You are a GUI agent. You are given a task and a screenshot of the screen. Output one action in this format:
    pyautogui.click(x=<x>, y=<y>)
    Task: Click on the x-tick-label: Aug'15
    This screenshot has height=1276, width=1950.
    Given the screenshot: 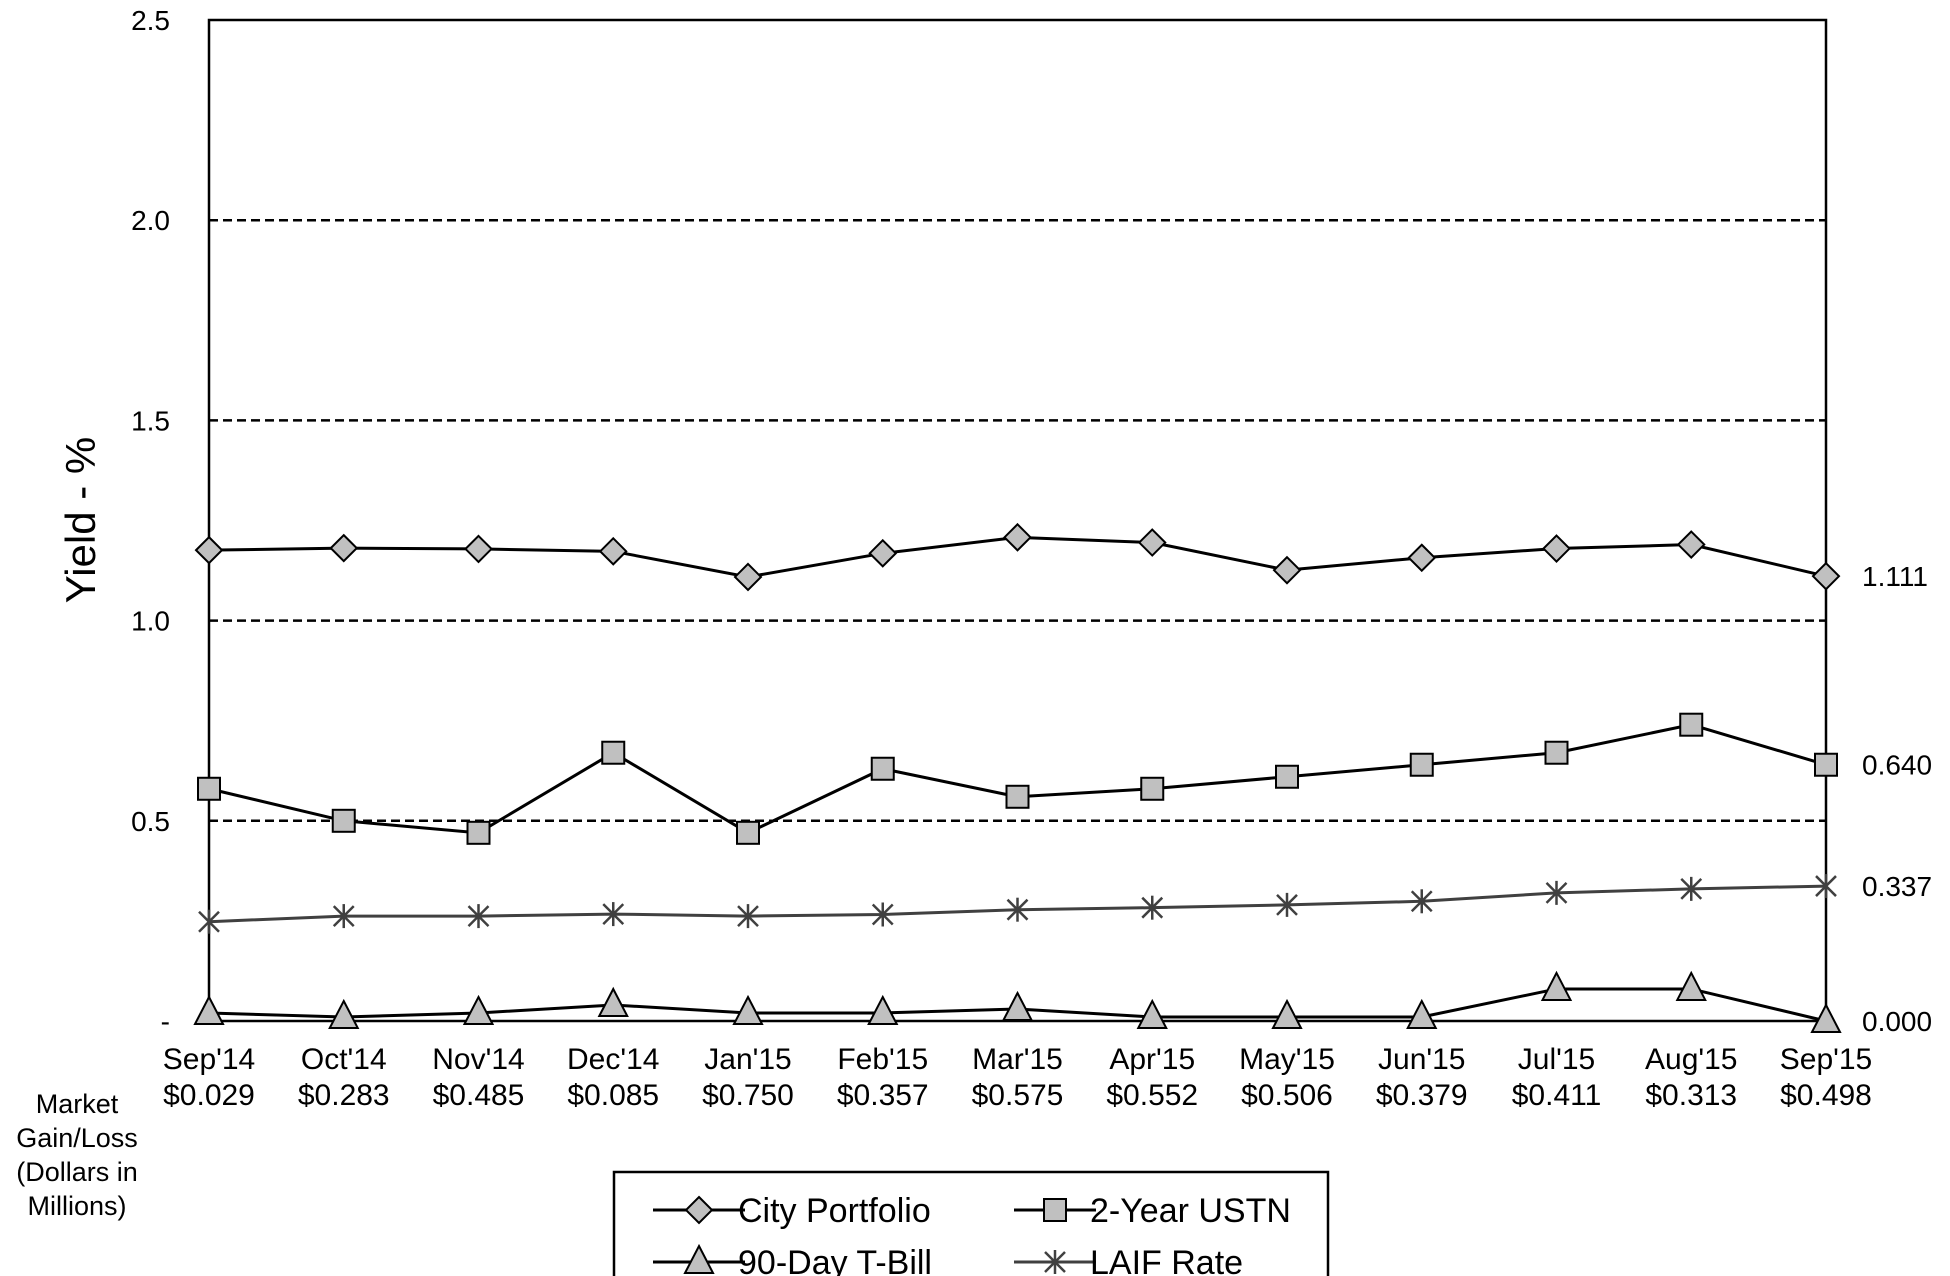 What is the action you would take?
    pyautogui.click(x=1691, y=1059)
    